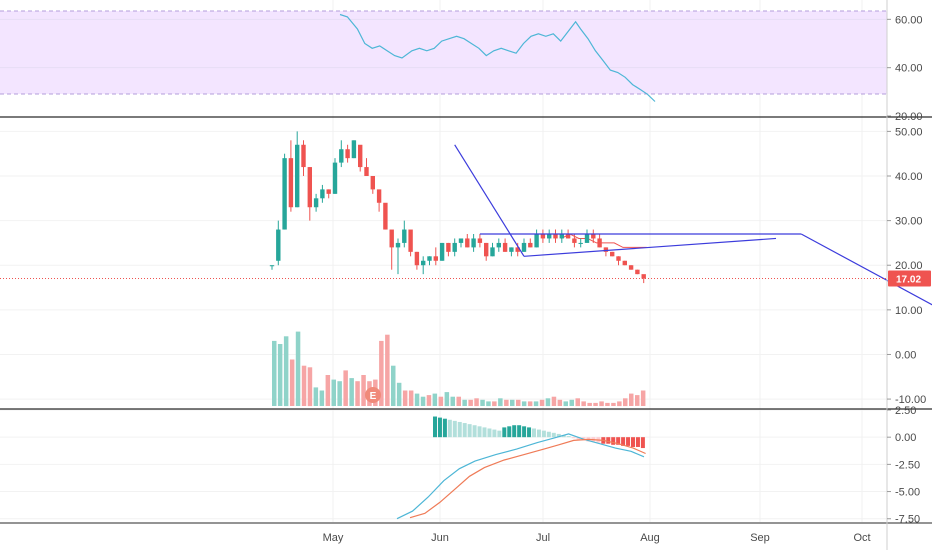 The width and height of the screenshot is (932, 550). I want to click on time-axis: May Jun Jul Aug Sep Oct, so click(597, 538).